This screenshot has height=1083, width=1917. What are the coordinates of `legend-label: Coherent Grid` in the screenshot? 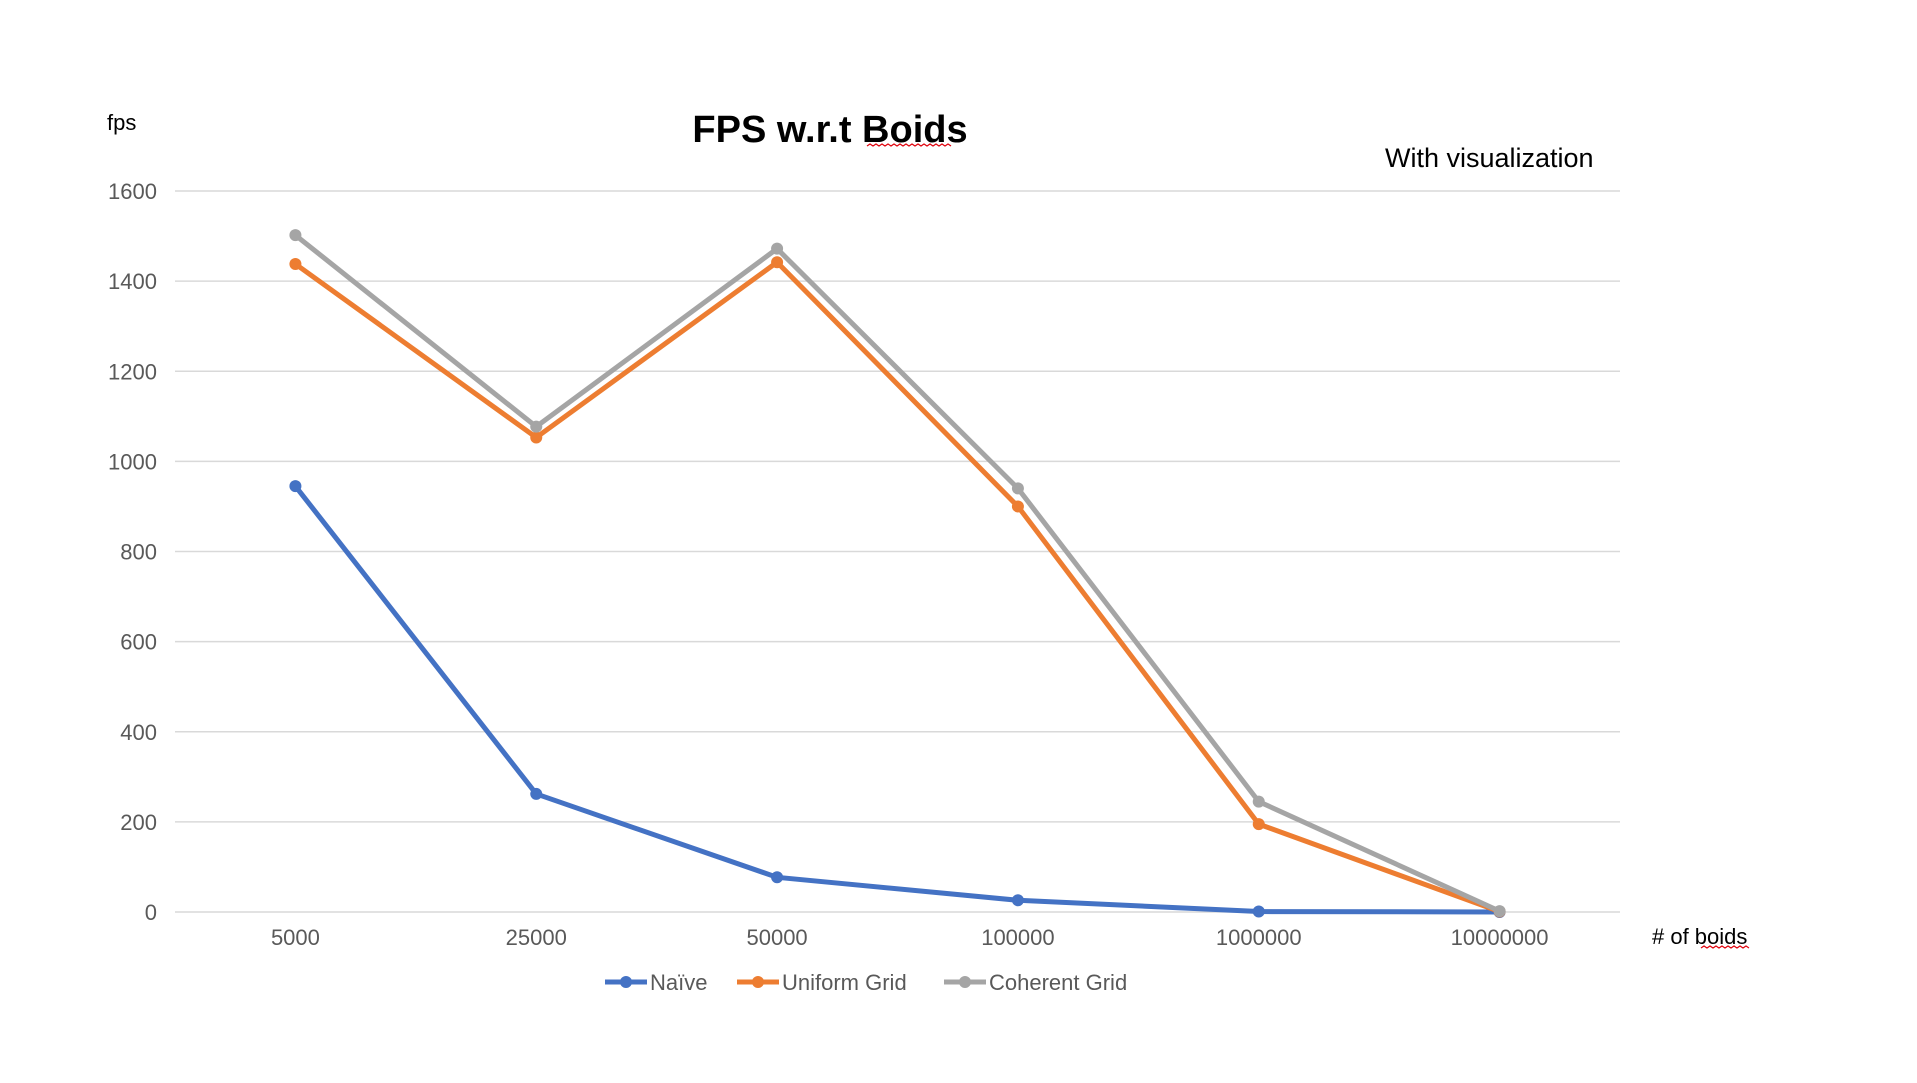 It's located at (1058, 982).